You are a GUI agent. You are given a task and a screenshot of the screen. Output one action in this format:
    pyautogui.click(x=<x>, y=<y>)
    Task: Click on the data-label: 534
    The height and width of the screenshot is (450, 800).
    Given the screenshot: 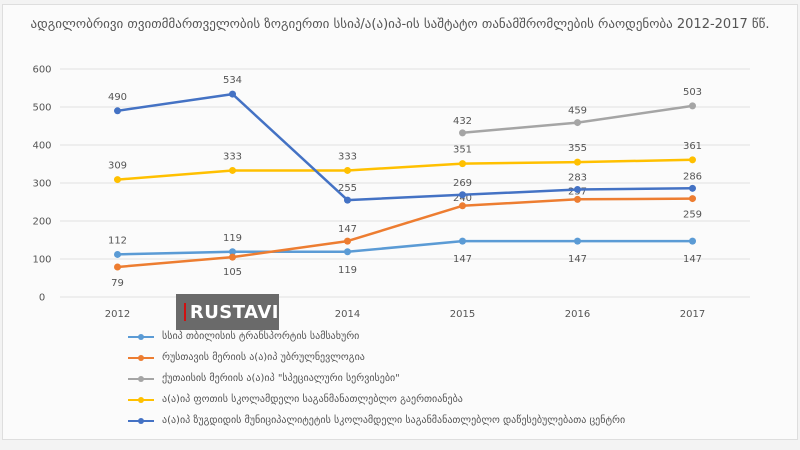 What is the action you would take?
    pyautogui.click(x=232, y=80)
    